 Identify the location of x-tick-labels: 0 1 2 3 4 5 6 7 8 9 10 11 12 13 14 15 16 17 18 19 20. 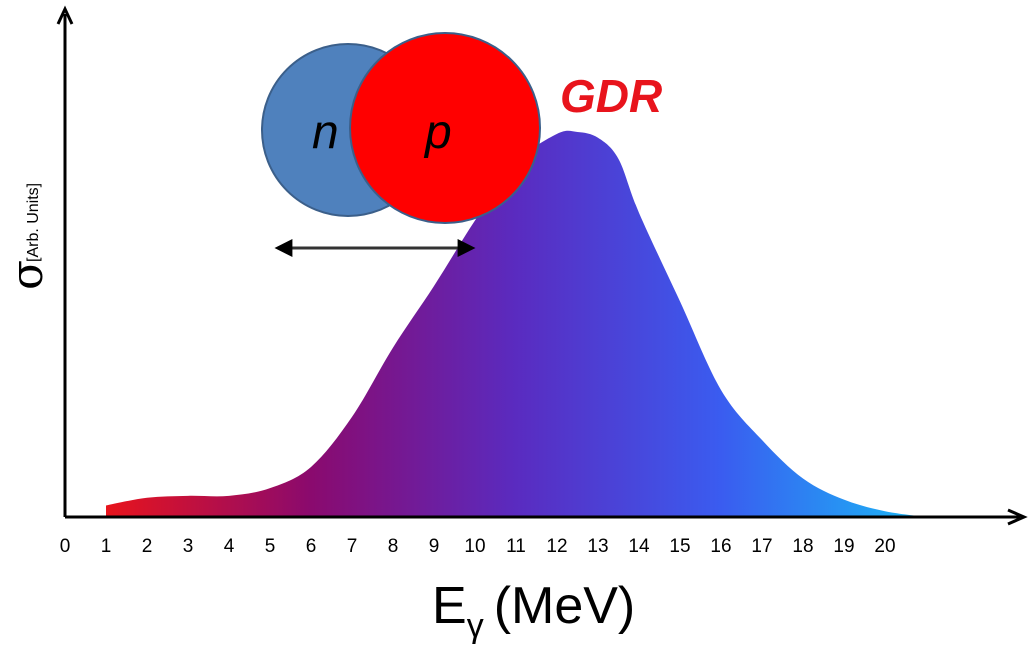
(478, 546).